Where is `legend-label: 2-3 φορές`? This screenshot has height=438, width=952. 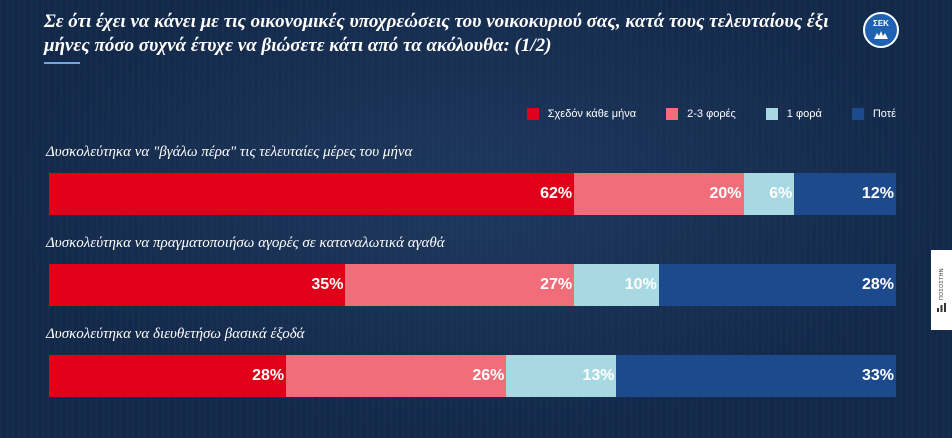 legend-label: 2-3 φορές is located at coordinates (711, 114).